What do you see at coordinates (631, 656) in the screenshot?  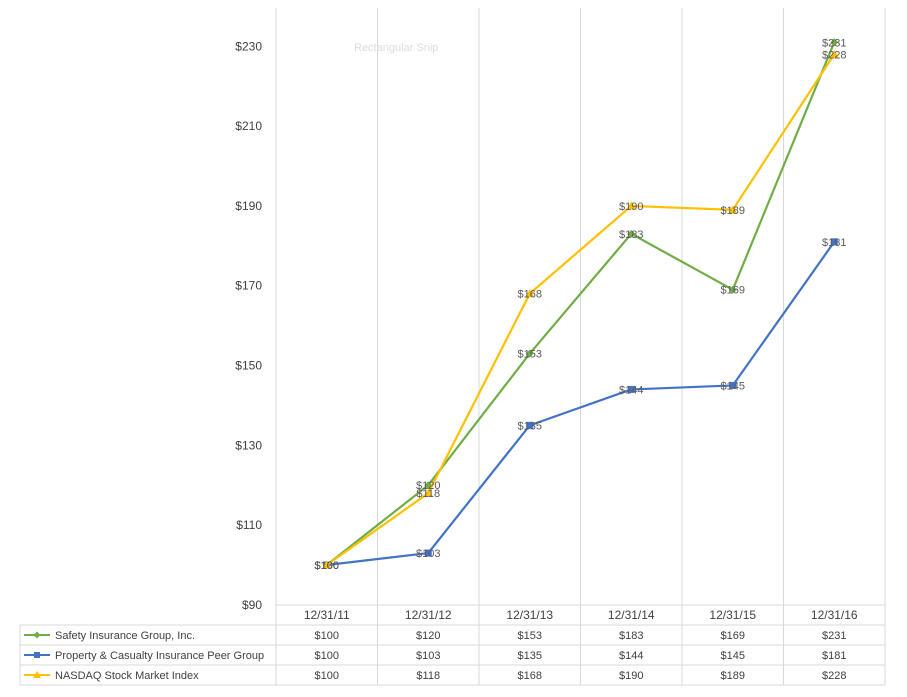 I see `table-cell: $144` at bounding box center [631, 656].